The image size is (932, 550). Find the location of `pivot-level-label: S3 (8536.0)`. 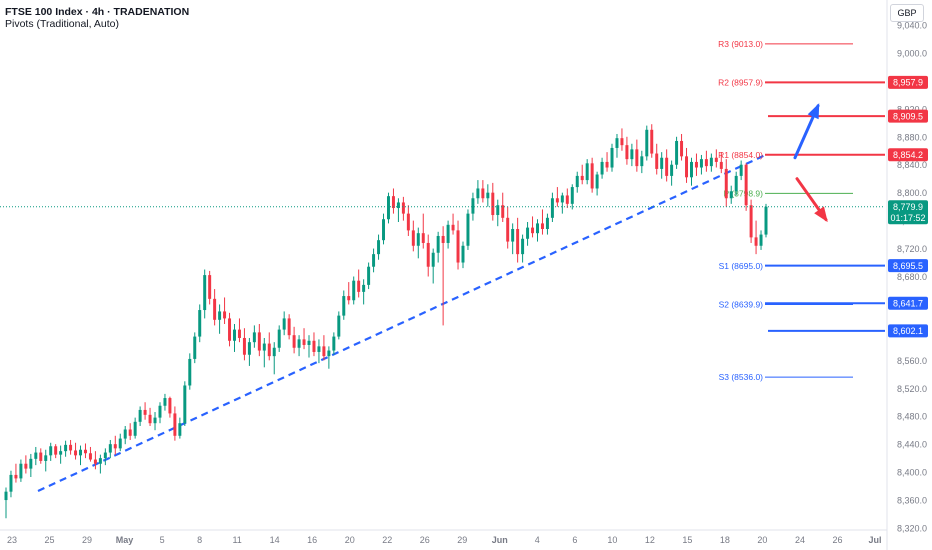

pivot-level-label: S3 (8536.0) is located at coordinates (741, 377).